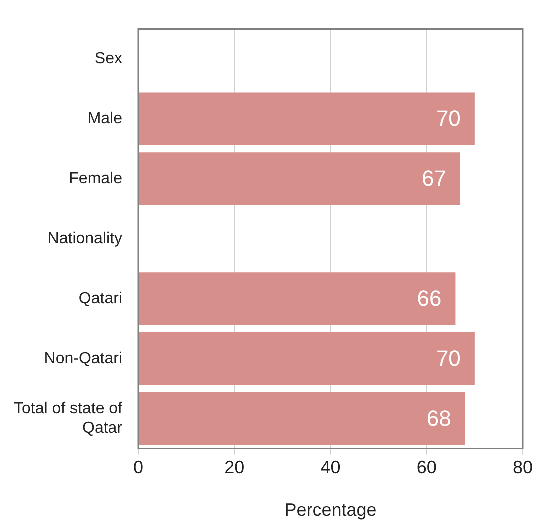 The width and height of the screenshot is (536, 528). I want to click on data-label: 68, so click(439, 418).